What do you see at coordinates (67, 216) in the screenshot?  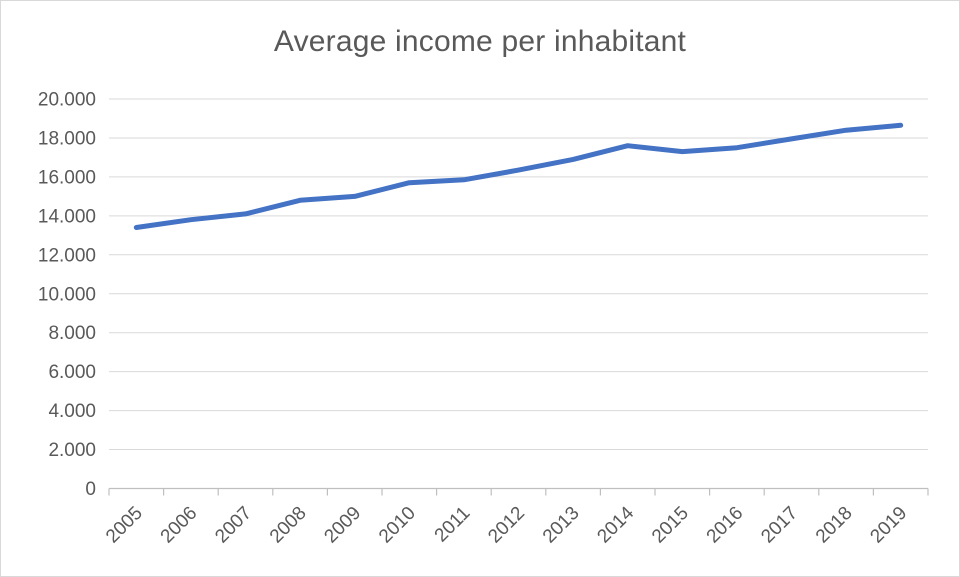 I see `y-axis-tick-label: 14.000` at bounding box center [67, 216].